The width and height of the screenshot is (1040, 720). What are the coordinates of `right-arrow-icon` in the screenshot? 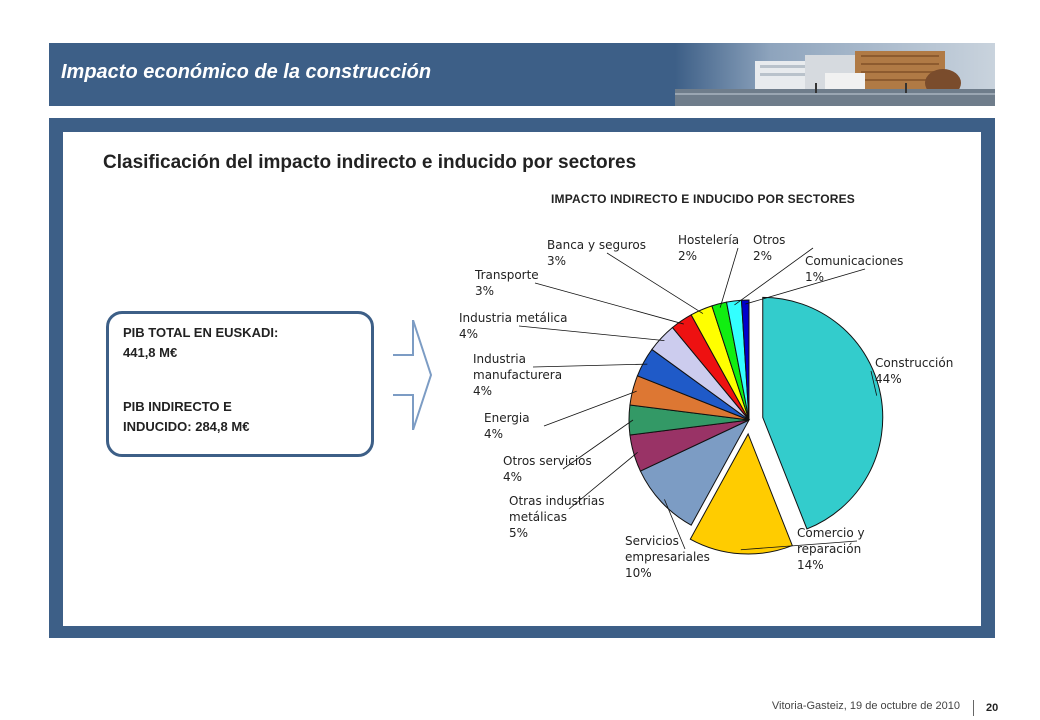 It's located at (413, 375).